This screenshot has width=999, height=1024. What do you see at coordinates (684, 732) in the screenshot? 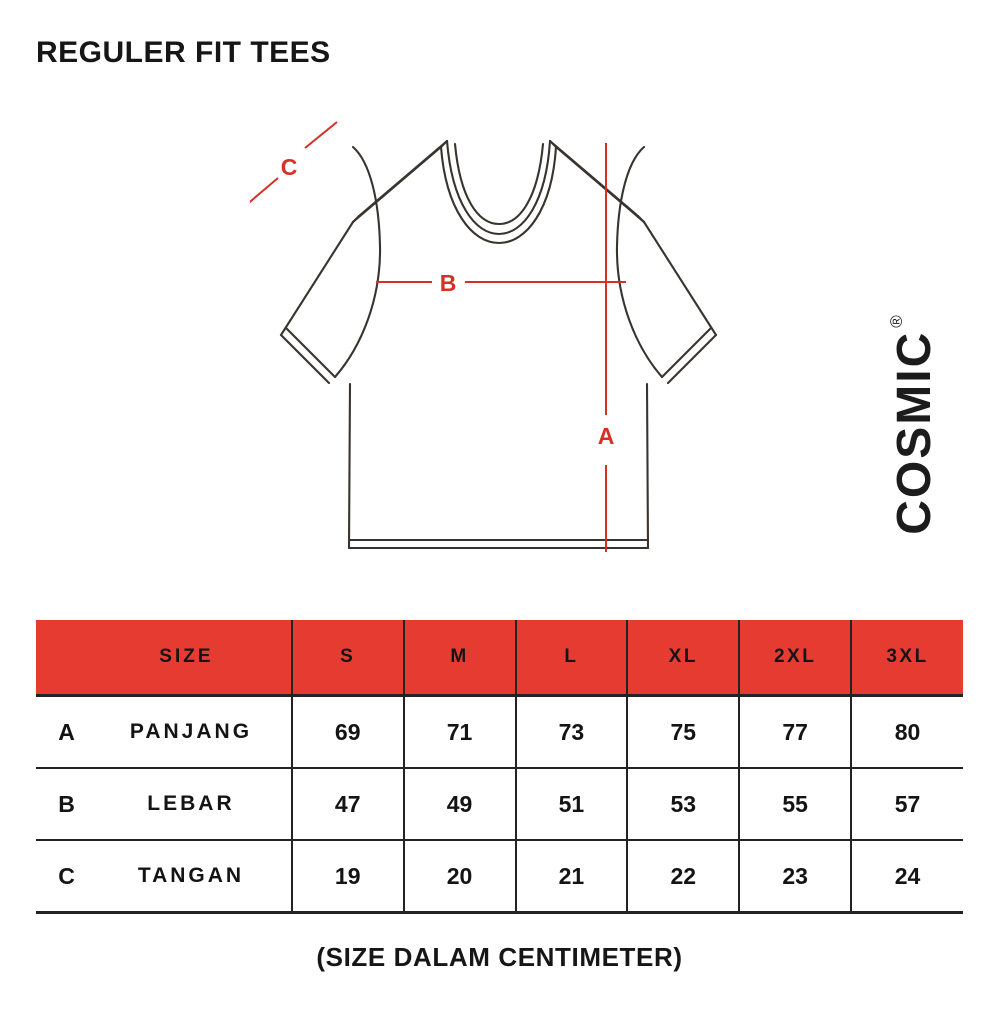
I see `cell-a-xl: 75` at bounding box center [684, 732].